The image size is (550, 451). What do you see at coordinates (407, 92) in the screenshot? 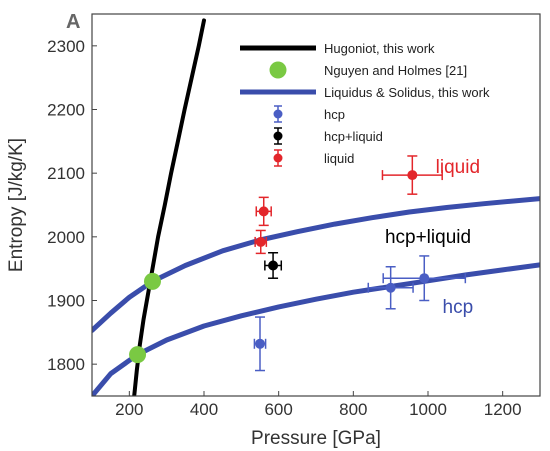
I see `legend-label: Liquidus & Solidus, this work` at bounding box center [407, 92].